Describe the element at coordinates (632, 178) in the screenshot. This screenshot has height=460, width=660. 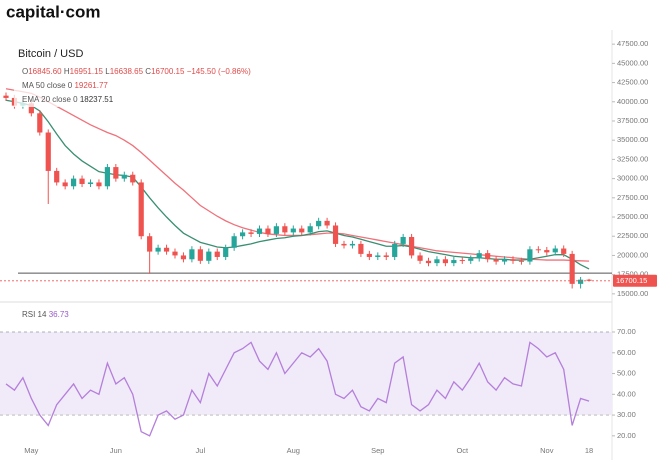
I see `y-tick-label: 30000.00` at that location.